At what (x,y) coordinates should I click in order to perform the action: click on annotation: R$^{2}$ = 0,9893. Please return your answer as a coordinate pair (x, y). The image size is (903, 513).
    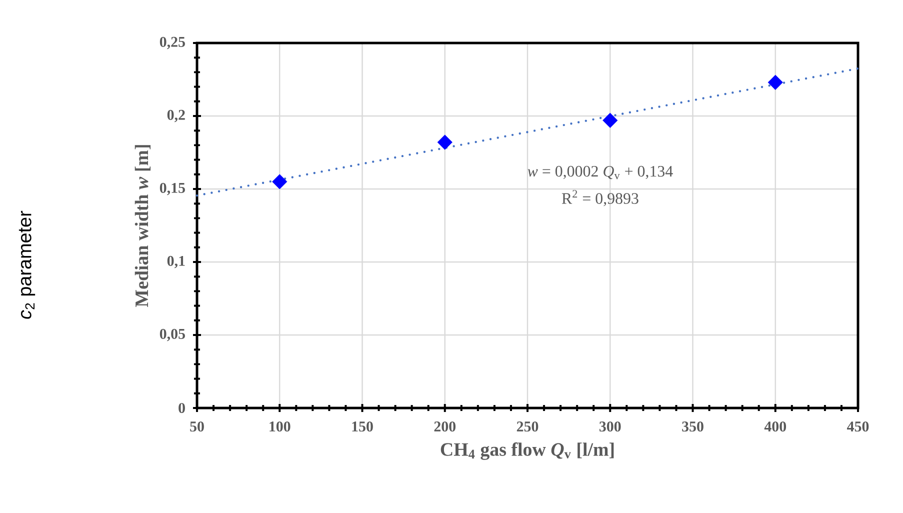
    Looking at the image, I should click on (600, 198).